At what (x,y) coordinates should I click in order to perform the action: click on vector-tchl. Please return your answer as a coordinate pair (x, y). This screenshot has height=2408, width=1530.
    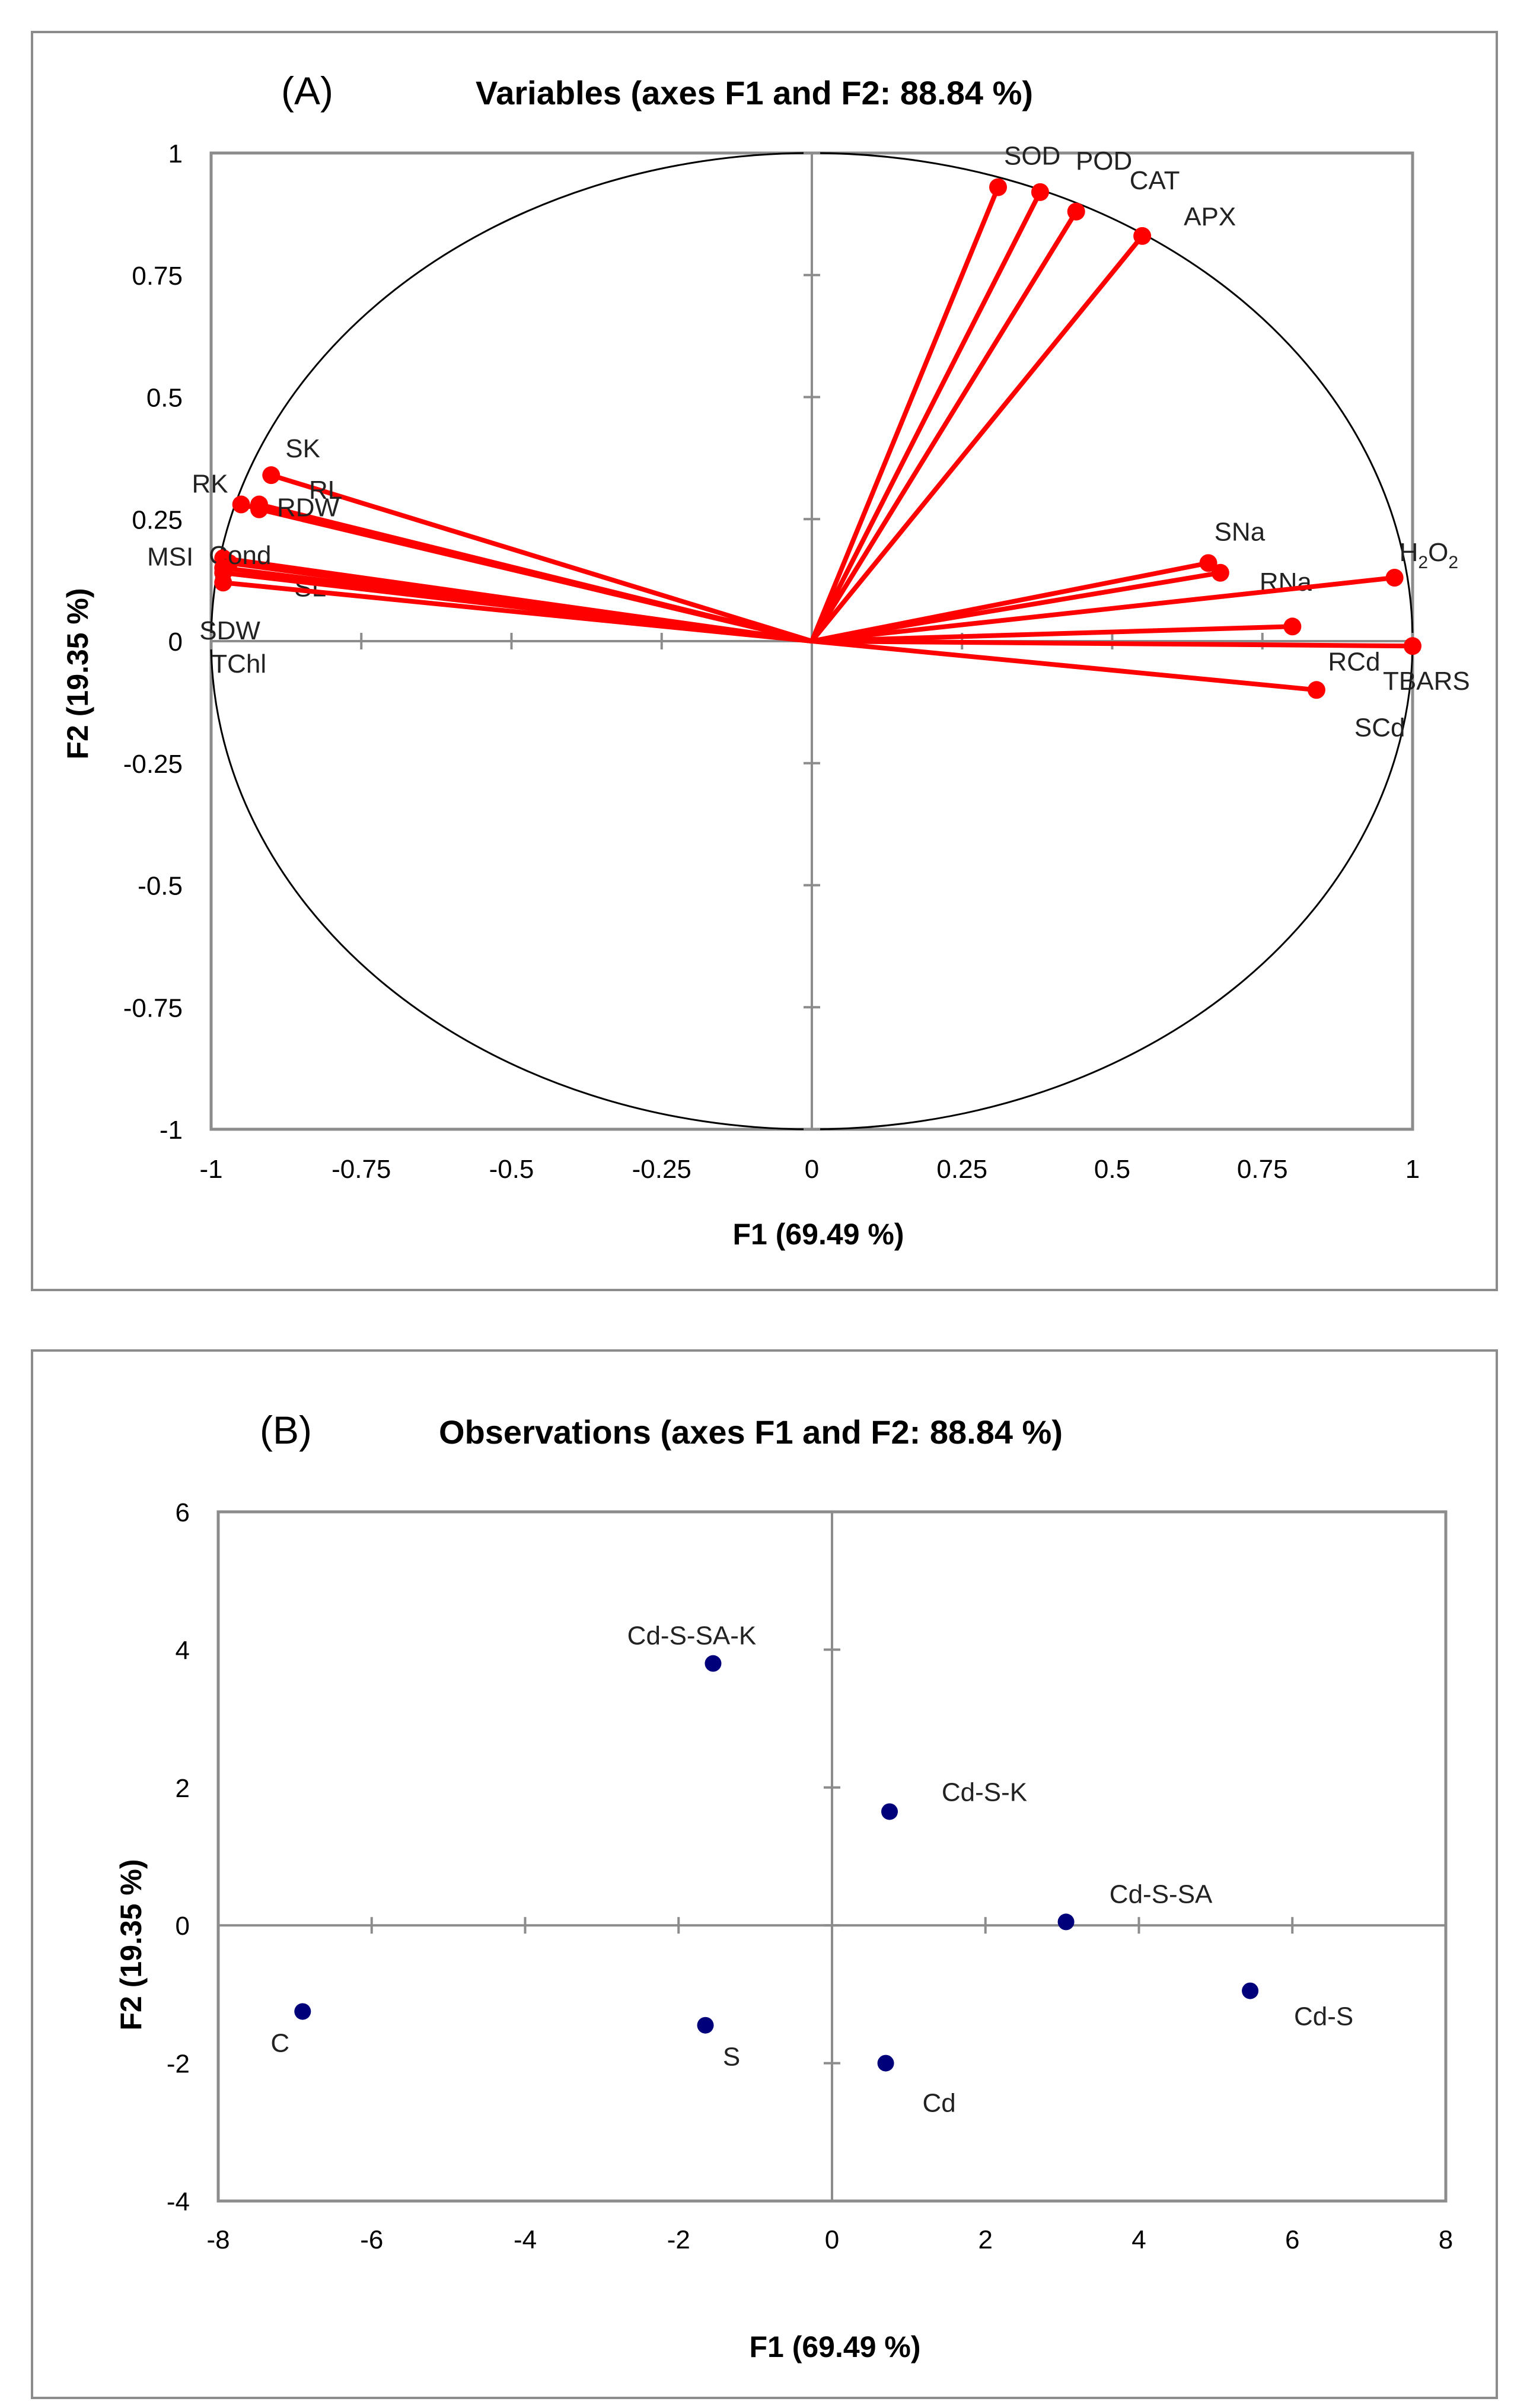
    Looking at the image, I should click on (517, 612).